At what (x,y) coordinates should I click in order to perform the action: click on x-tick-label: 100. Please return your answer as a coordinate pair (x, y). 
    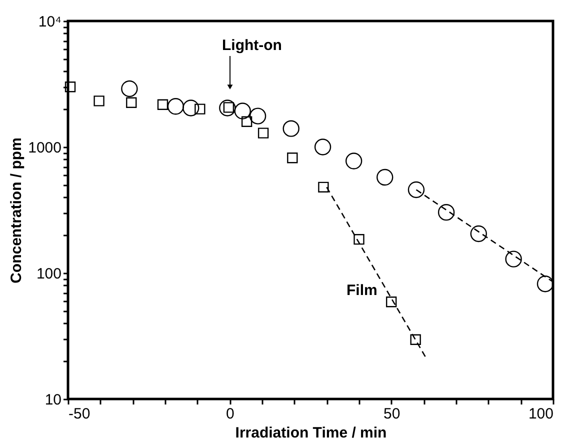
    Looking at the image, I should click on (541, 414).